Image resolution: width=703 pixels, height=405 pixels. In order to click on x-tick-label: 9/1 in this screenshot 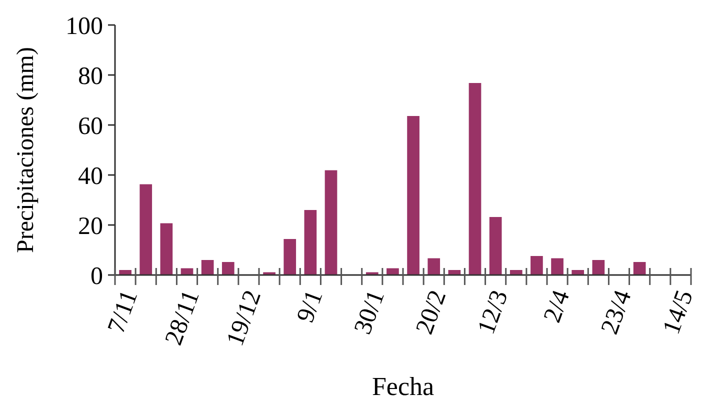, I will do `click(310, 306)`.